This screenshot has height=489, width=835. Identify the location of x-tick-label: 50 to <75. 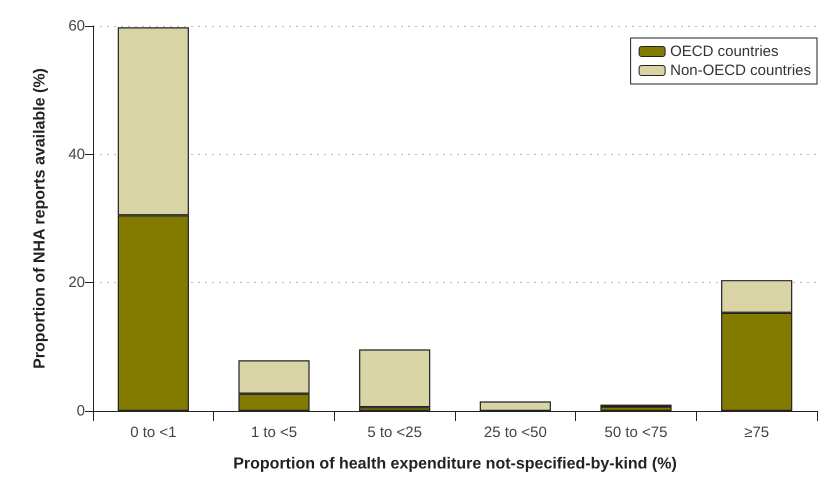
(636, 432).